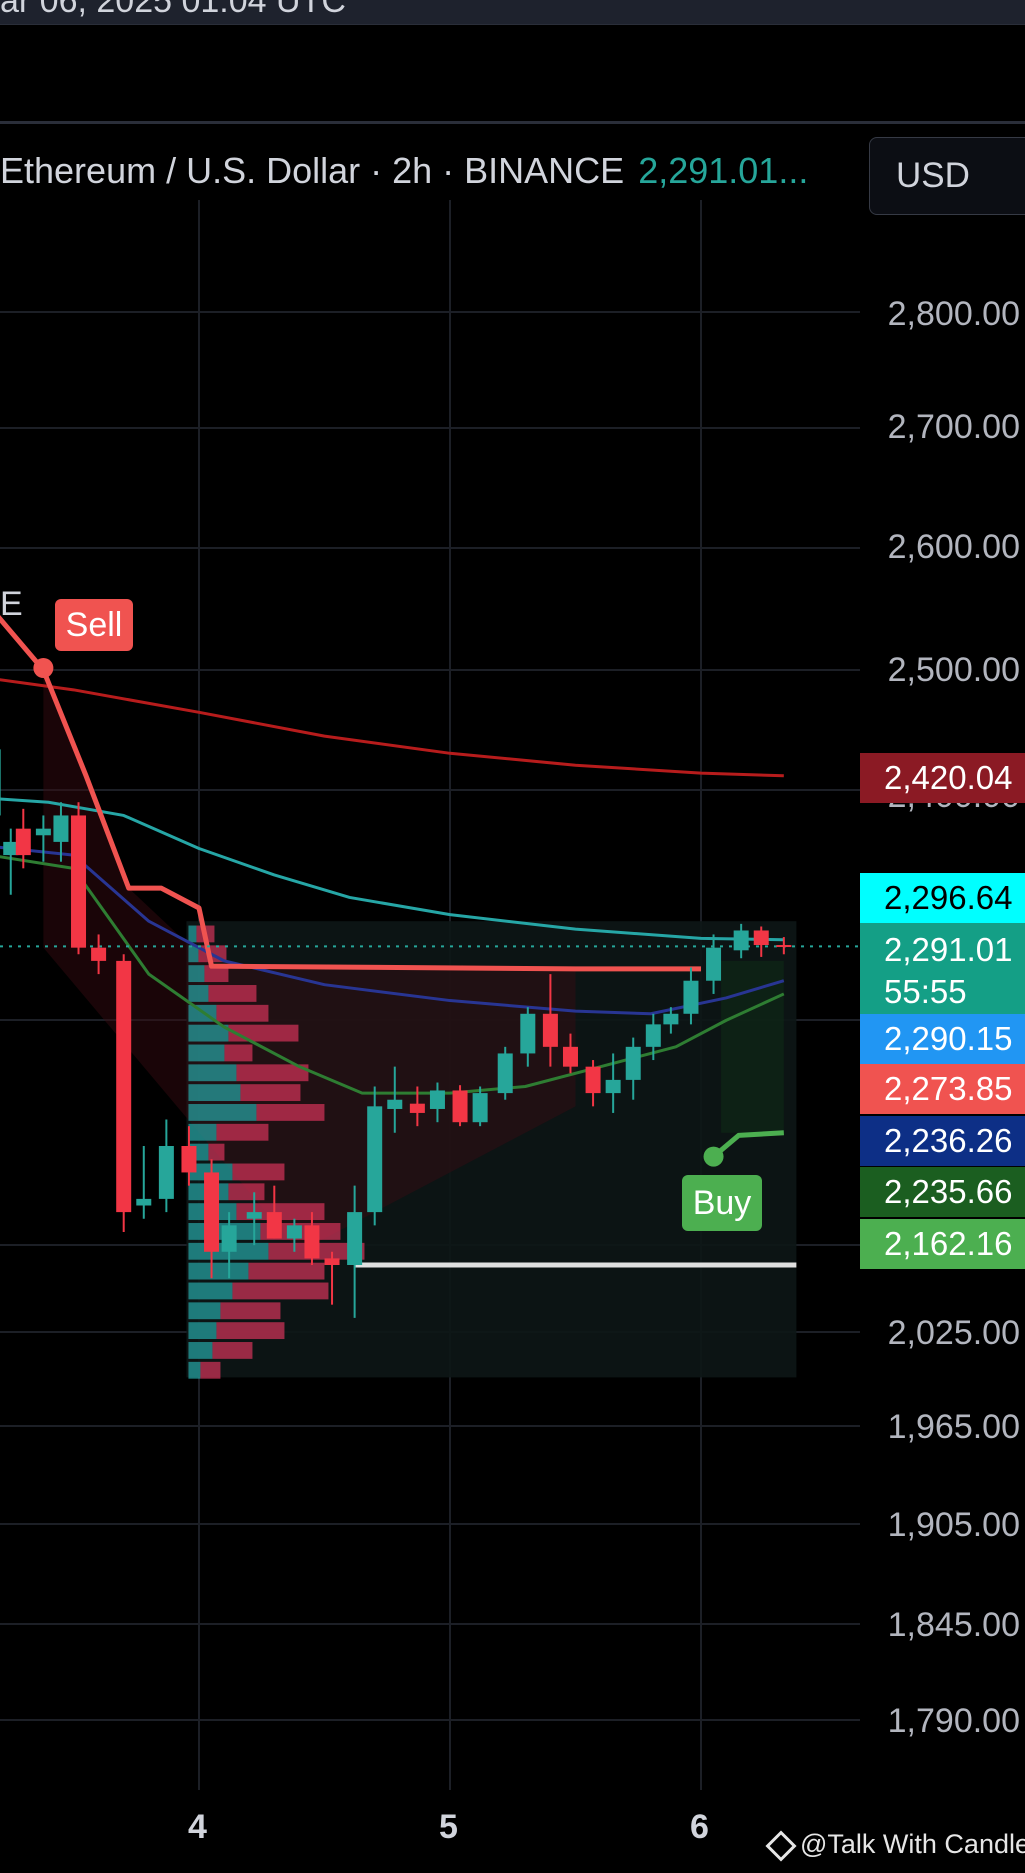 The image size is (1025, 1873). What do you see at coordinates (722, 1203) in the screenshot?
I see `buy-signal-label: Buy` at bounding box center [722, 1203].